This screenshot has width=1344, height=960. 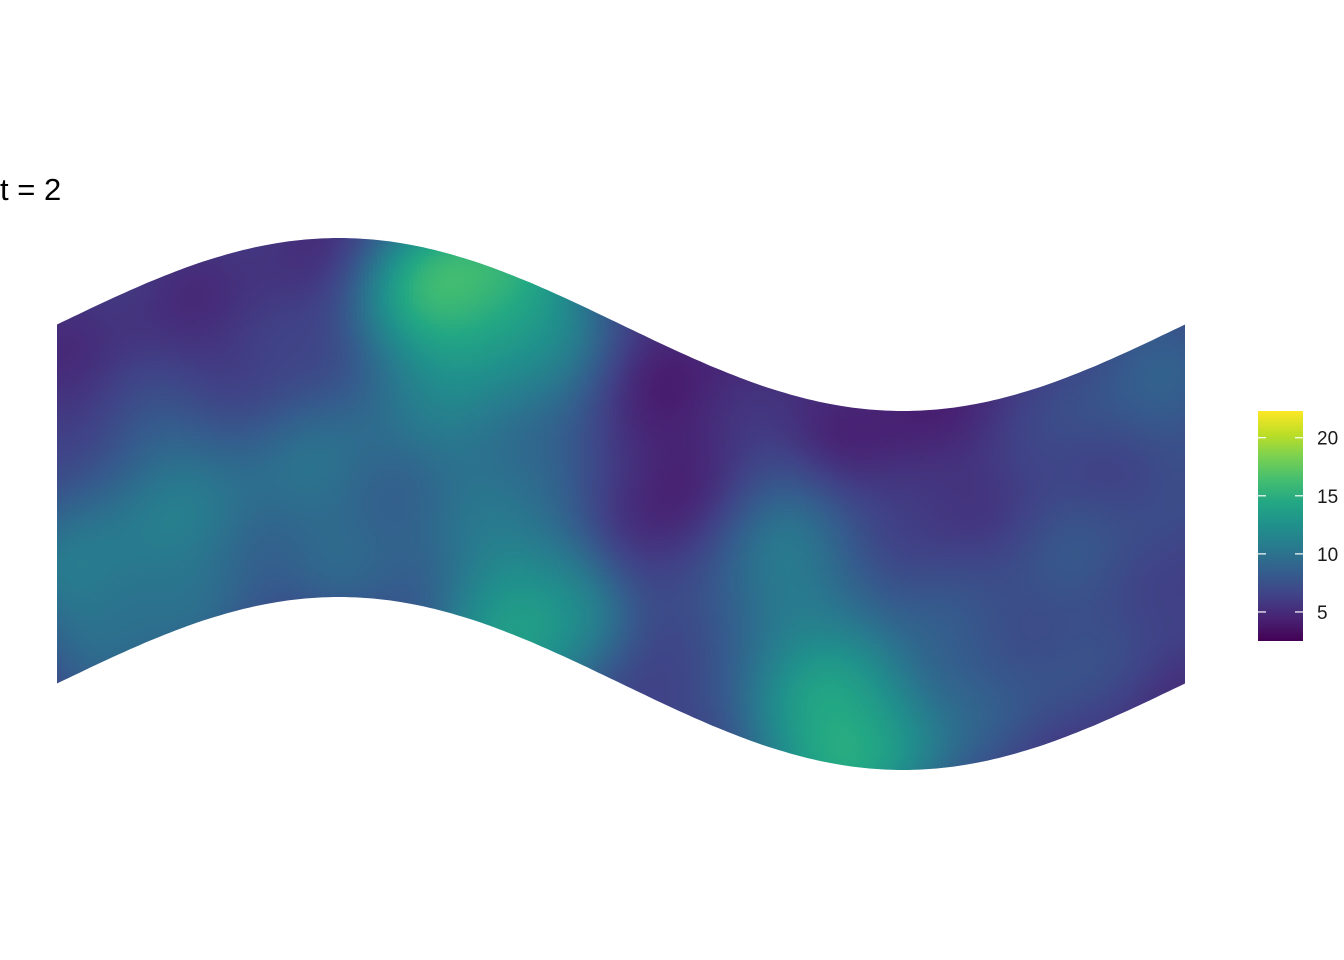 I want to click on colorbar-tick-label: 15, so click(x=1327, y=497).